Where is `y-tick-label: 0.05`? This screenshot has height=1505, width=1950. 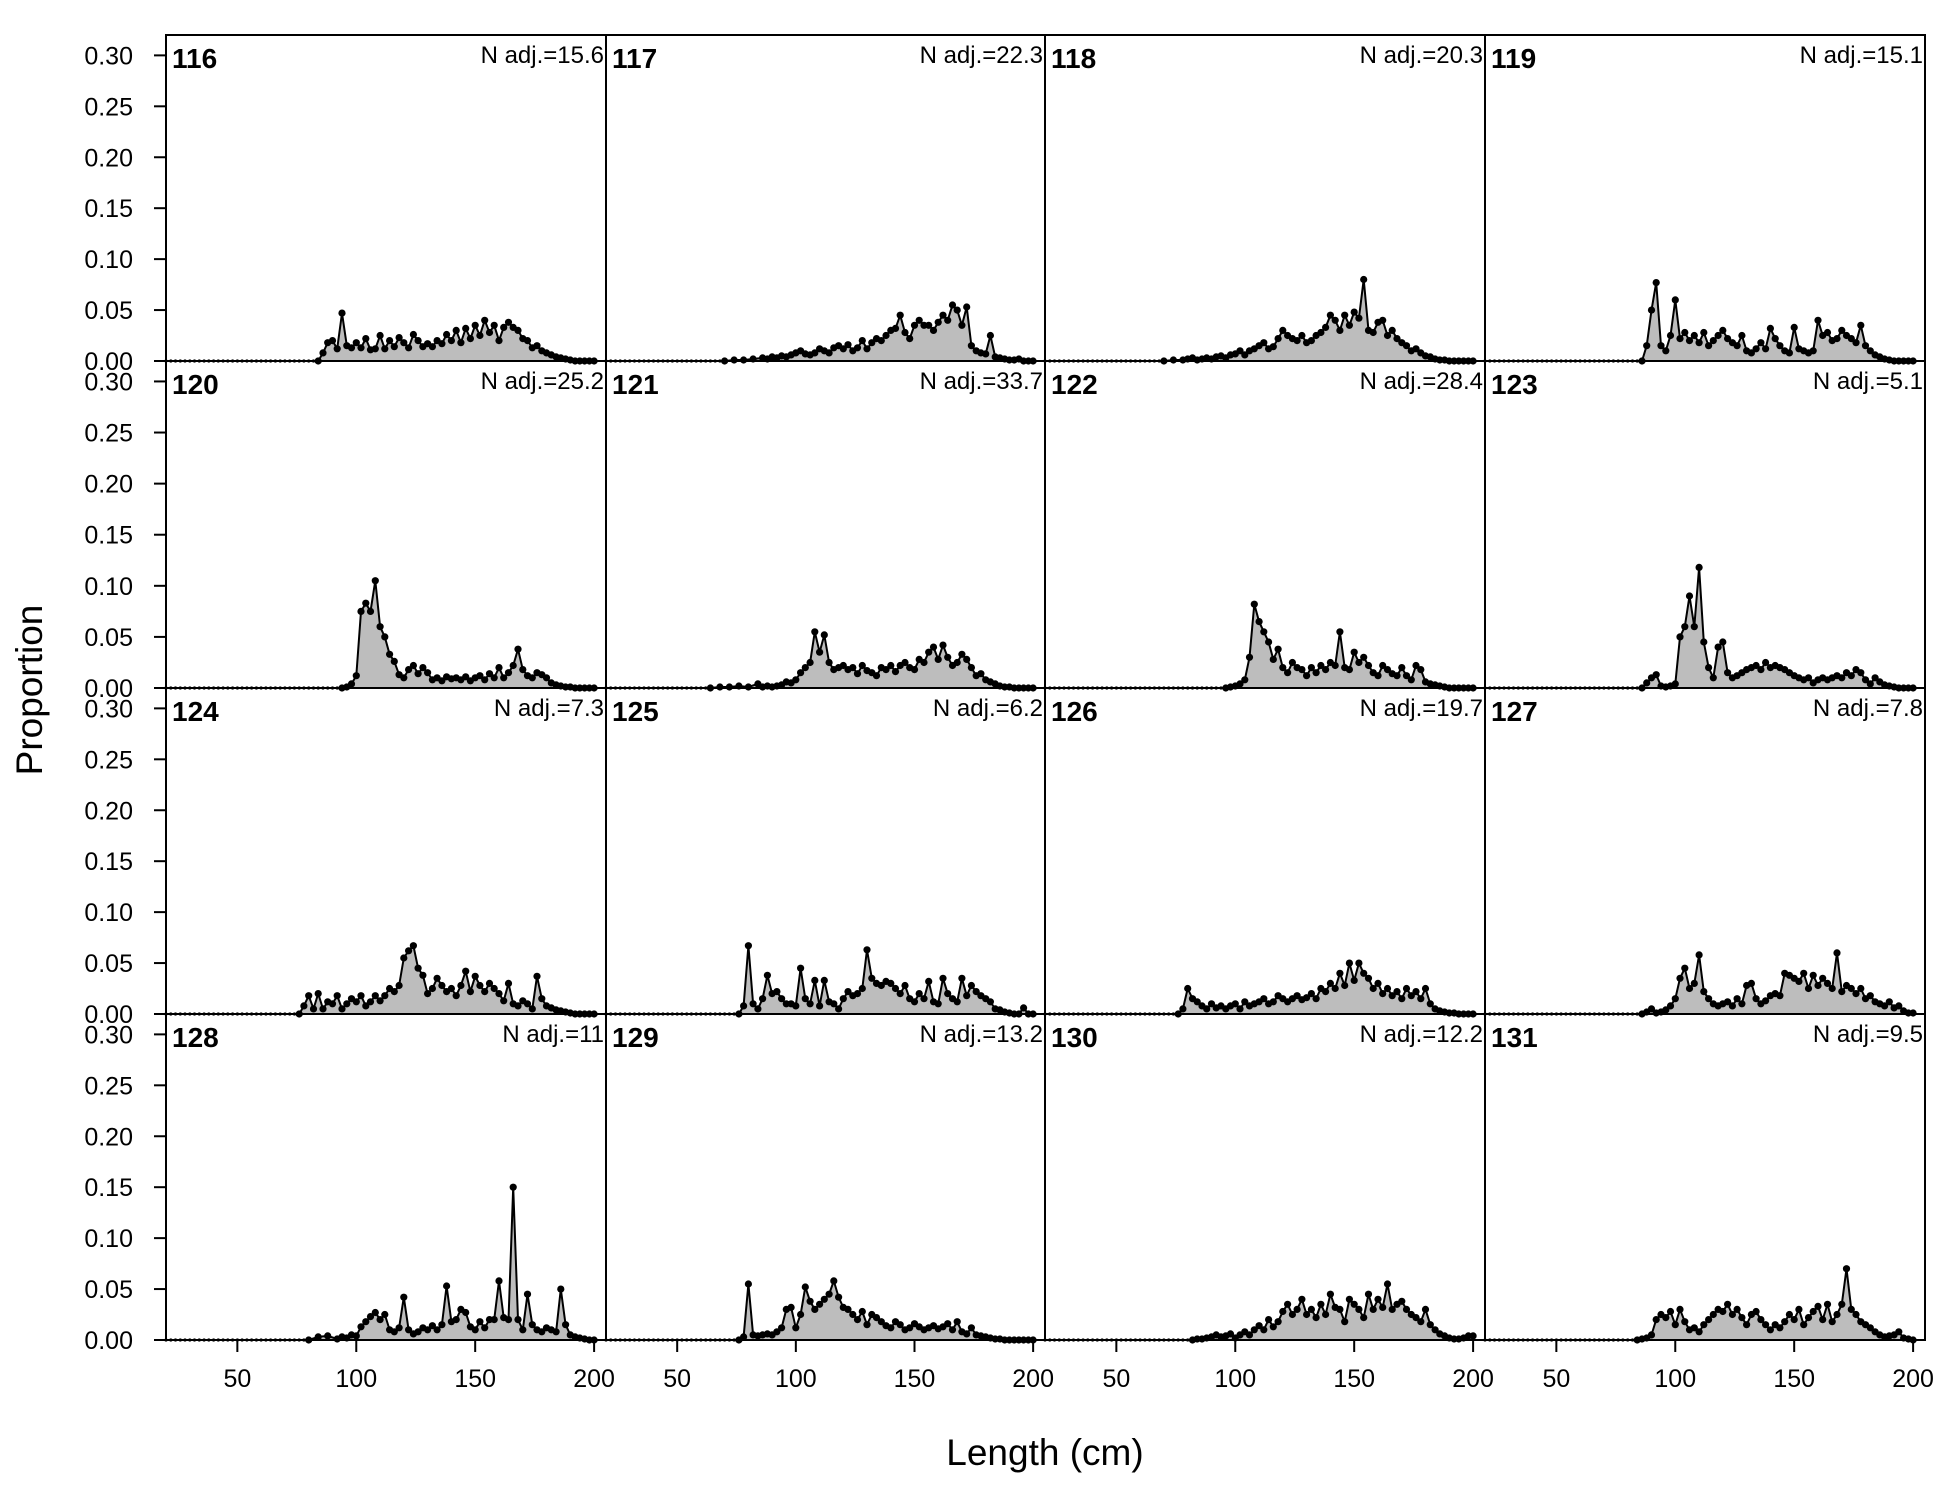
y-tick-label: 0.05 is located at coordinates (108, 638).